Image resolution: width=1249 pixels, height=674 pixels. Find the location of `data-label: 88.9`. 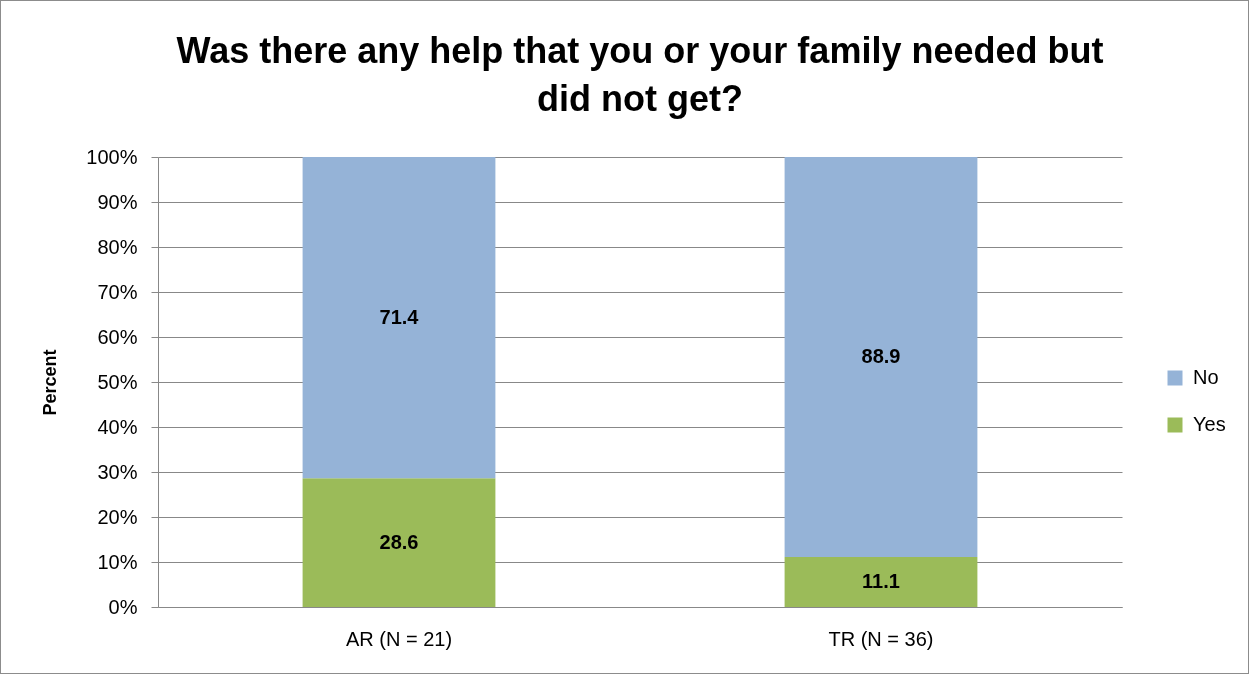

data-label: 88.9 is located at coordinates (881, 356).